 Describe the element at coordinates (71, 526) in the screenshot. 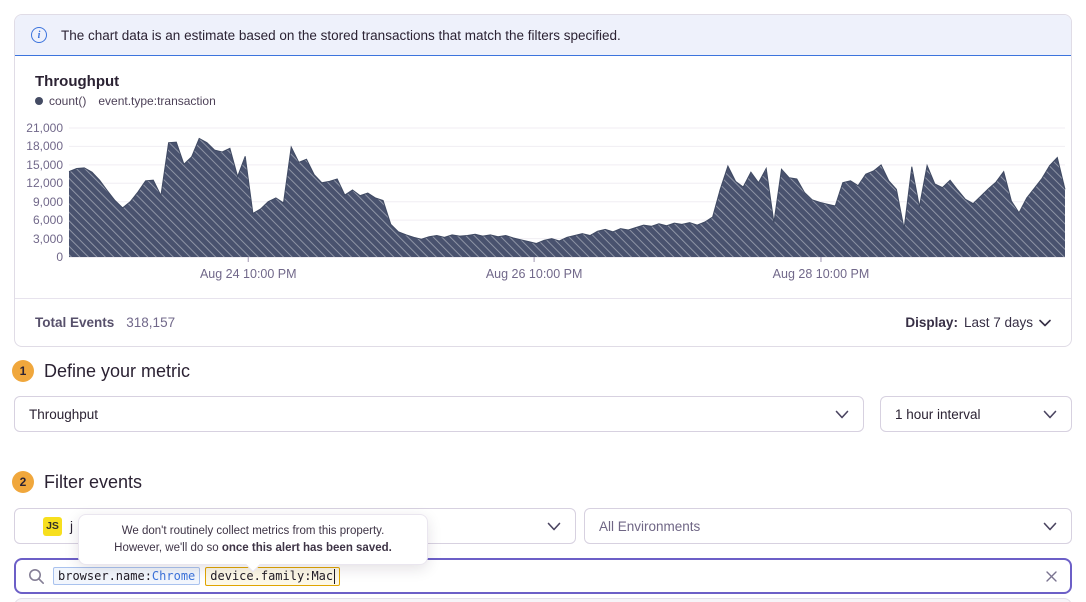

I see `project-select-value: j` at that location.